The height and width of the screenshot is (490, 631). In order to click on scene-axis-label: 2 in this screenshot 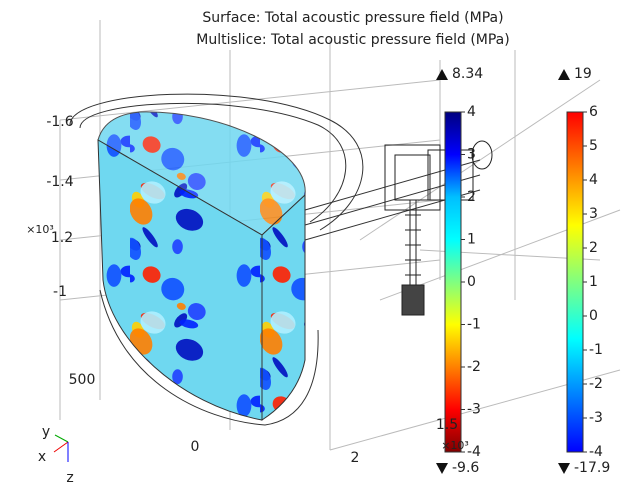, I will do `click(355, 458)`.